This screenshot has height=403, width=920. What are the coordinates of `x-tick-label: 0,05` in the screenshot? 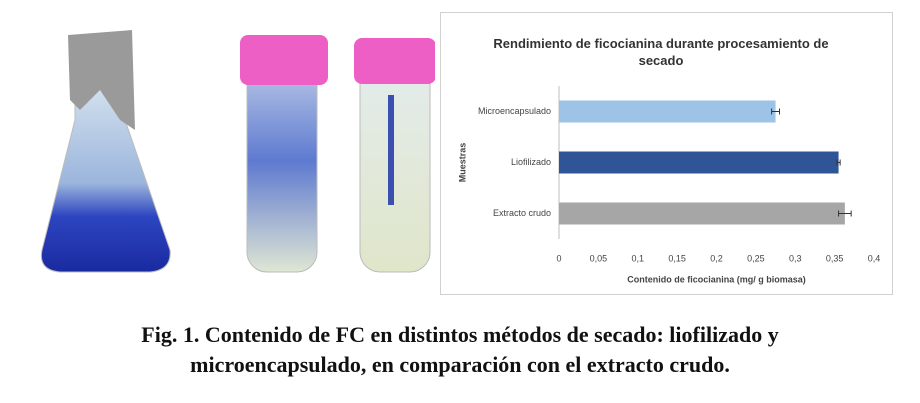 It's located at (599, 258).